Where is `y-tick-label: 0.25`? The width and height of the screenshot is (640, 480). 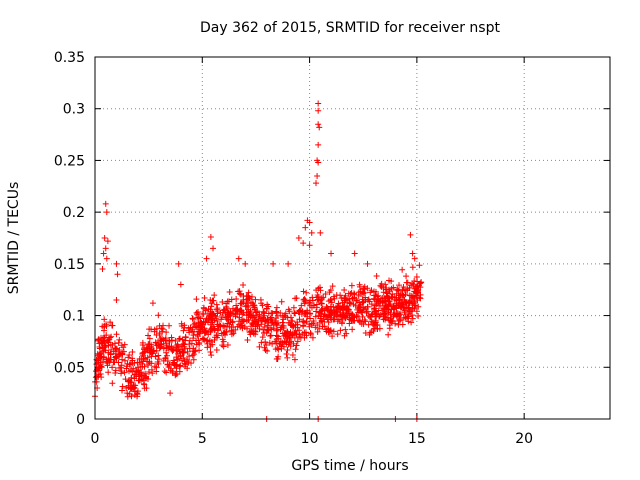
y-tick-label: 0.25 is located at coordinates (69, 161).